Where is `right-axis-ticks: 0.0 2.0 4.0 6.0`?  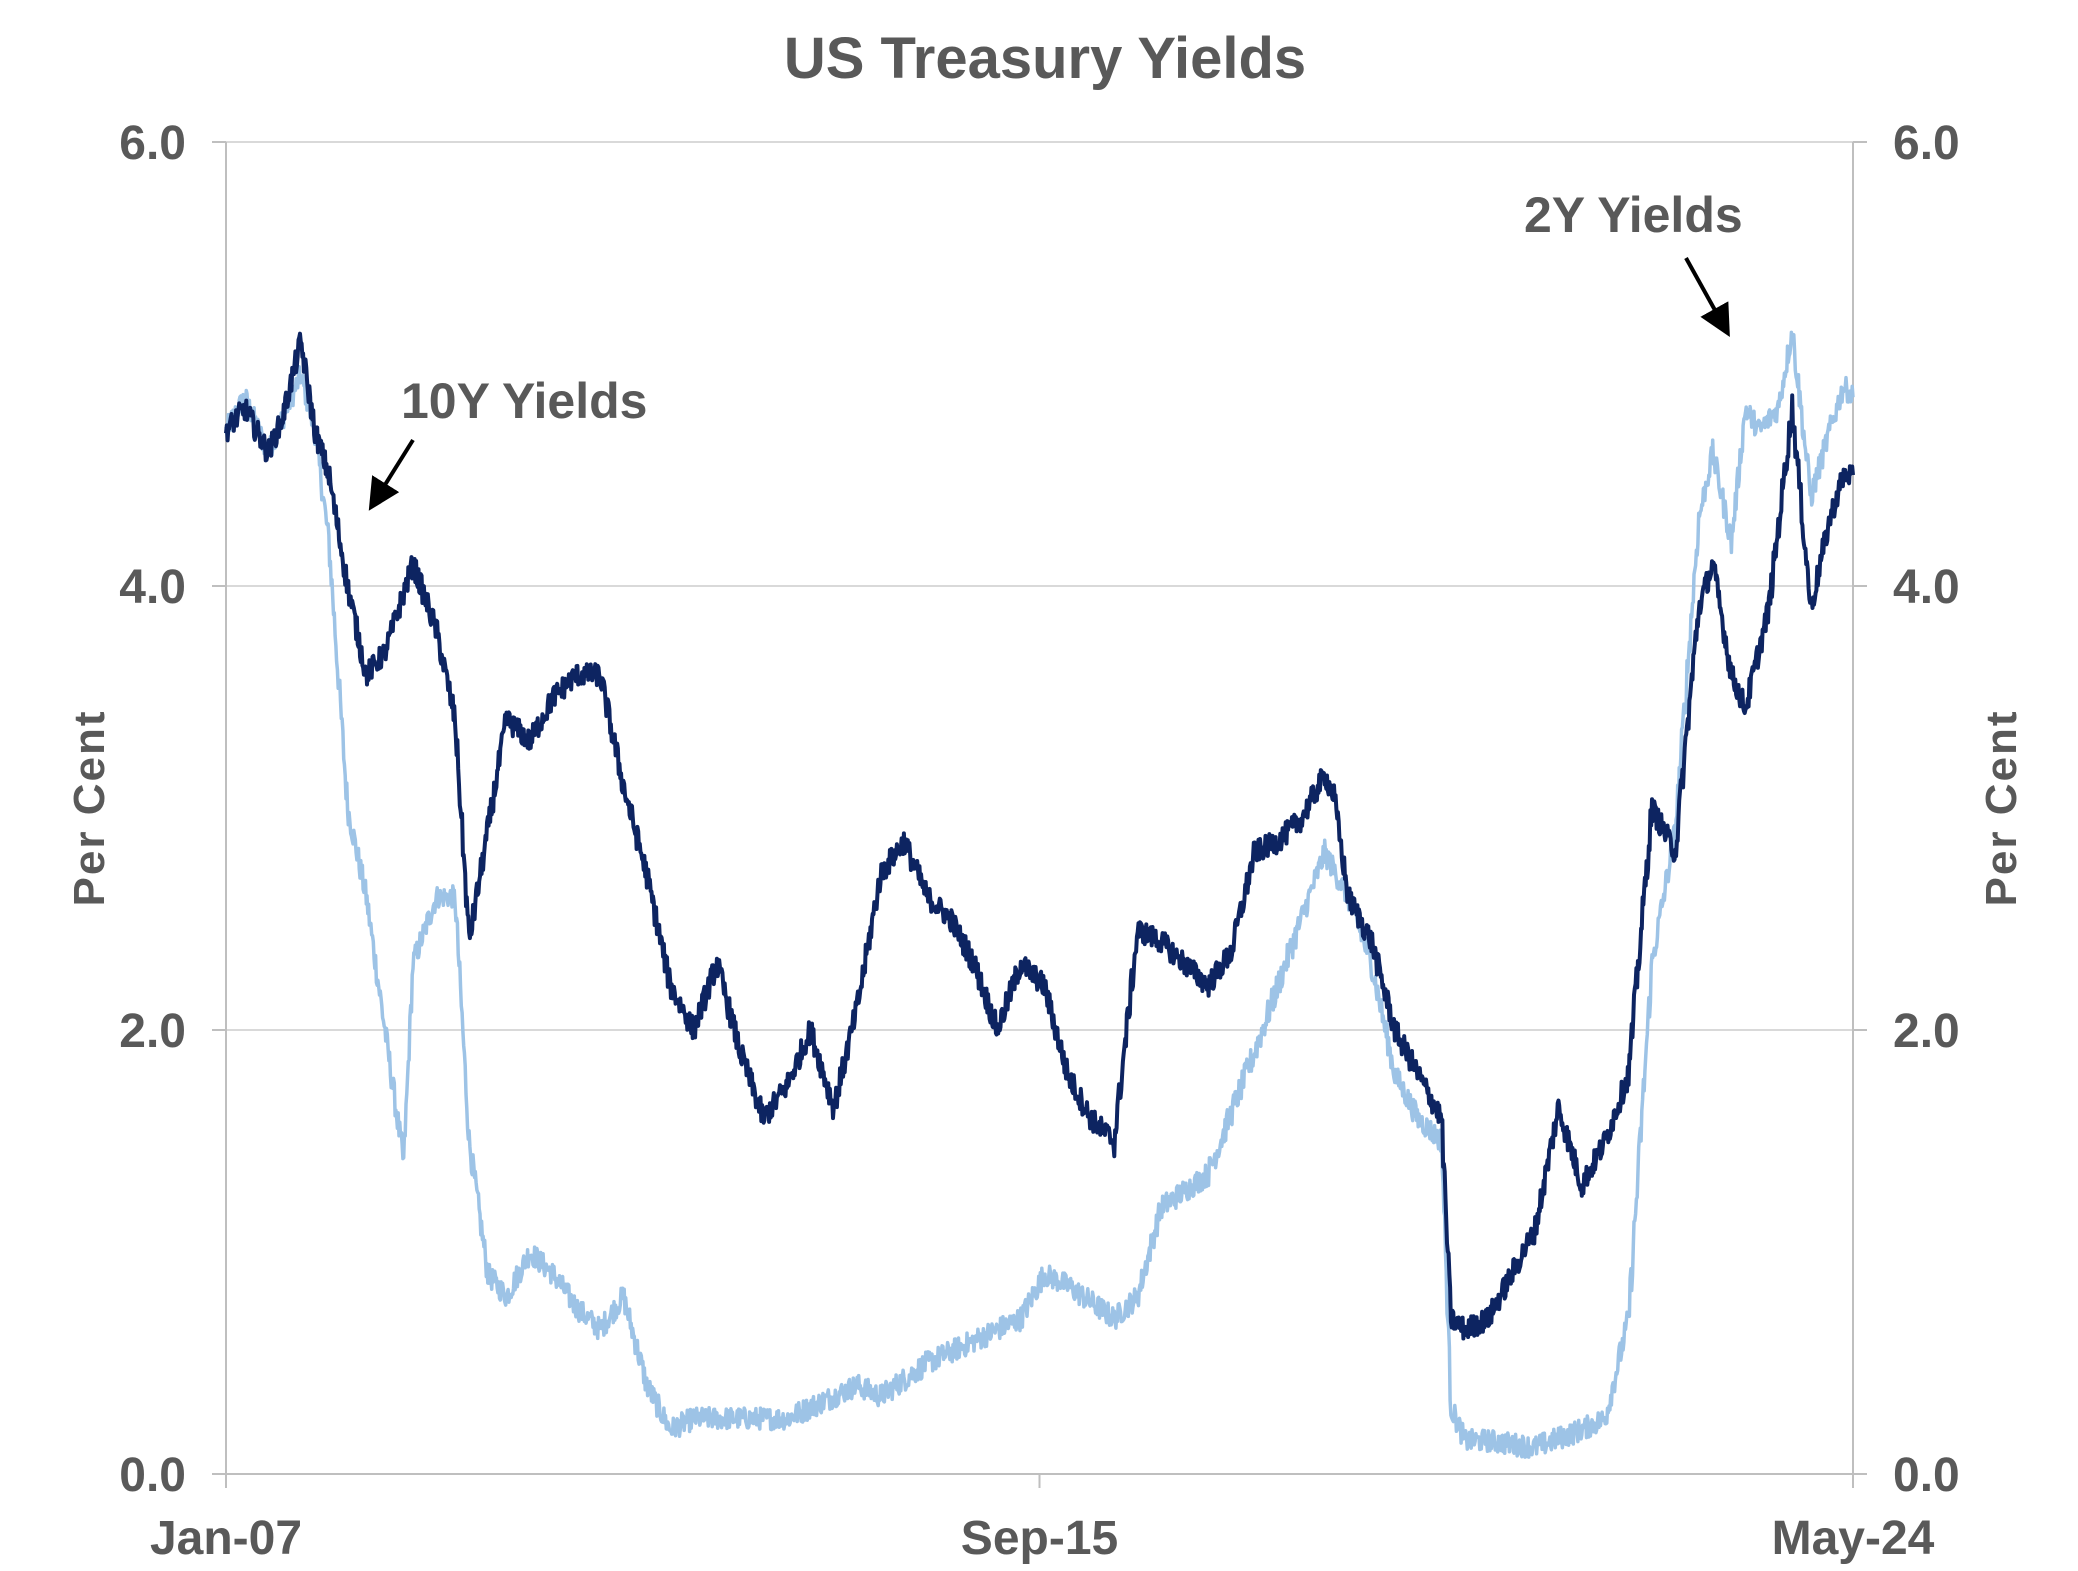 right-axis-ticks: 0.0 2.0 4.0 6.0 is located at coordinates (1906, 809).